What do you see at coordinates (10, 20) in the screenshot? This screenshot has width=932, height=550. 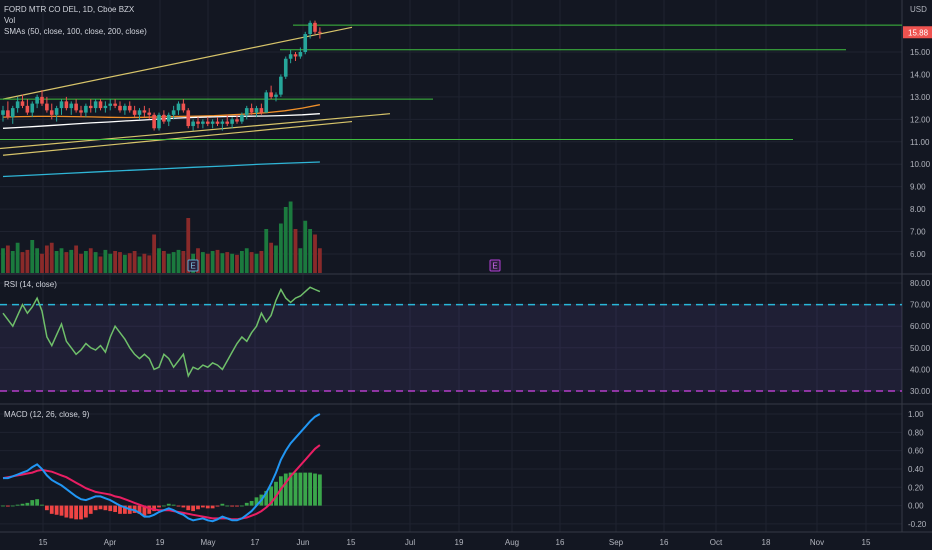 I see `volume-legend: Vol` at bounding box center [10, 20].